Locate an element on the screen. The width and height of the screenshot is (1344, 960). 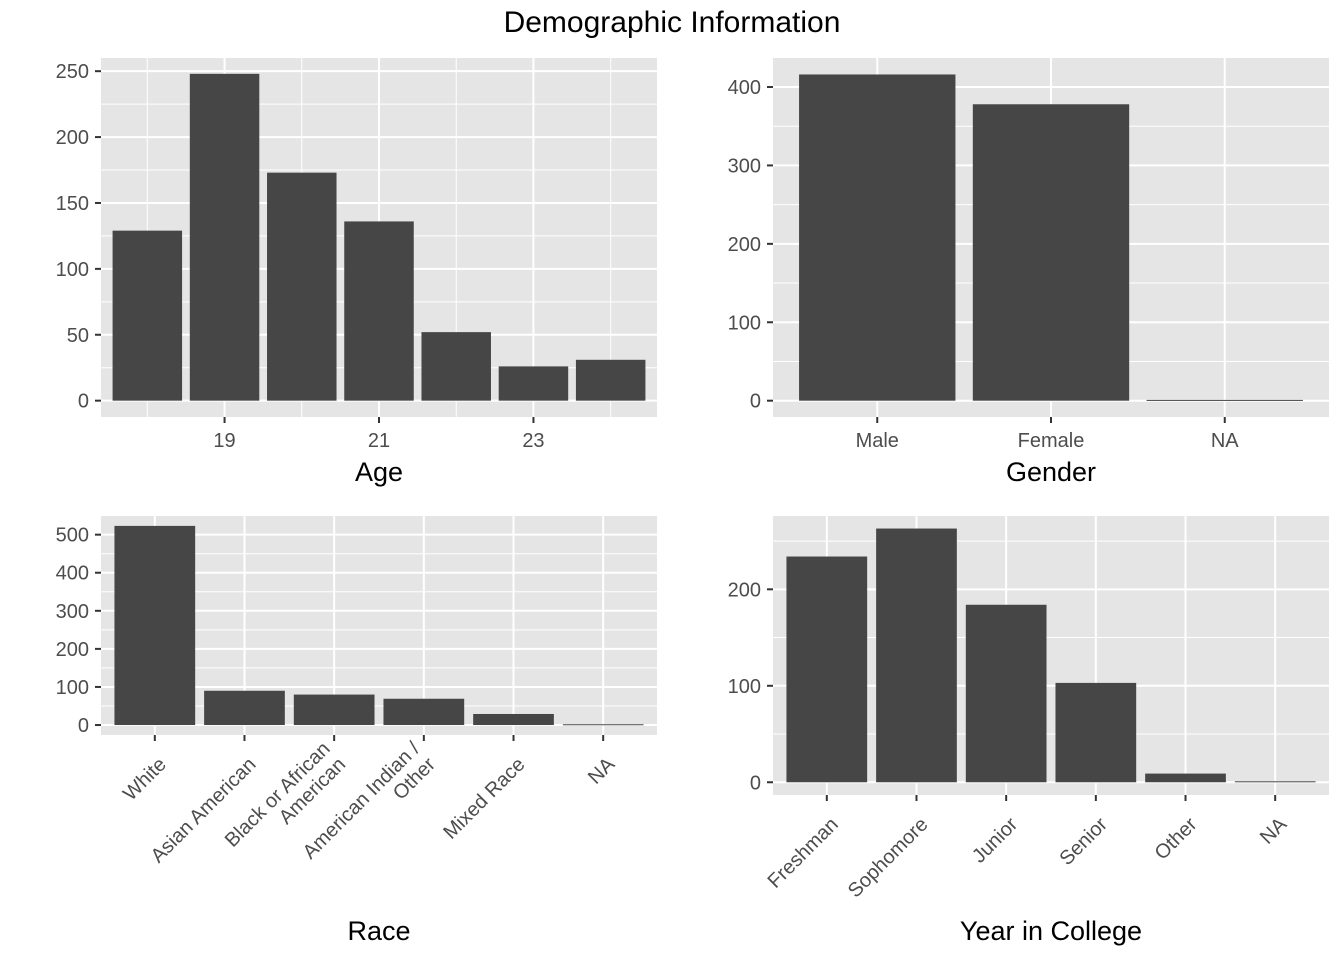
age-x-tick-label: 19 is located at coordinates (224, 441).